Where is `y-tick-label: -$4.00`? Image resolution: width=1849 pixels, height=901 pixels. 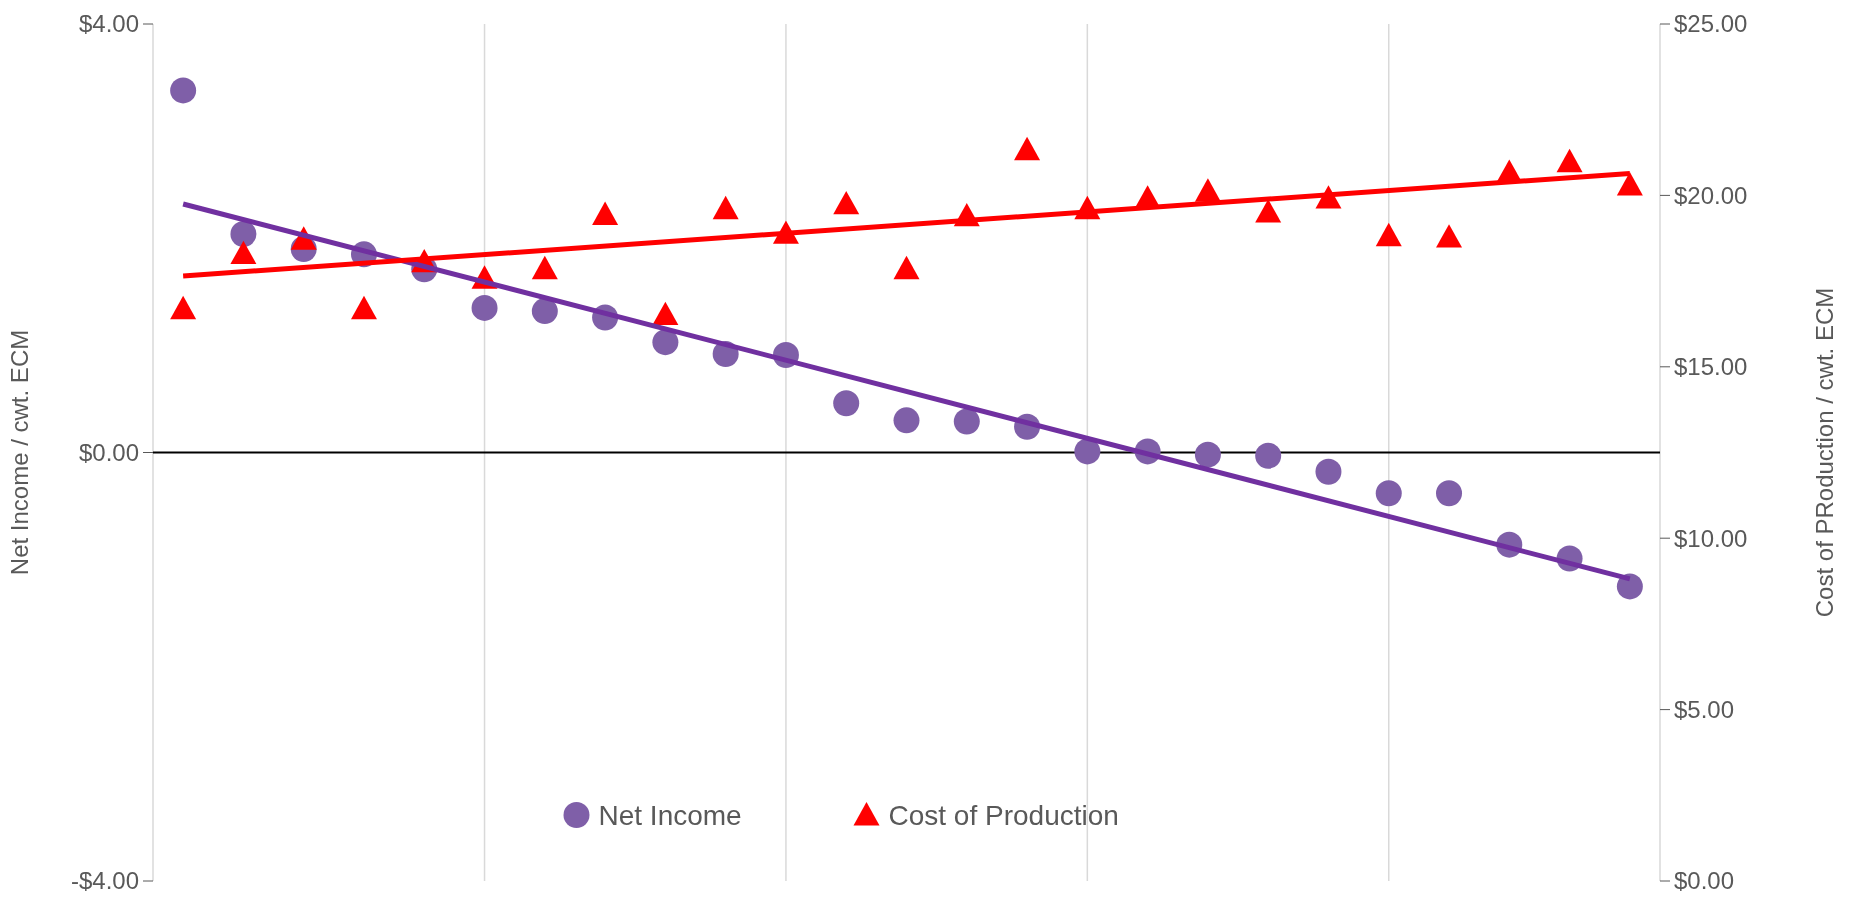
y-tick-label: -$4.00 is located at coordinates (104, 881).